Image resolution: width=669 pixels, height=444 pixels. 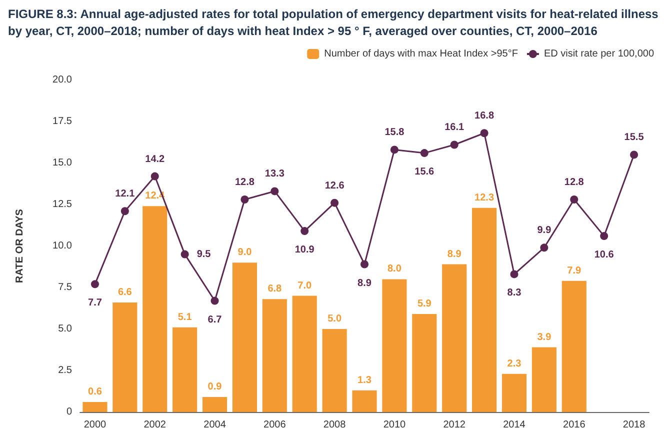 I want to click on data-label: 12.3, so click(x=484, y=198).